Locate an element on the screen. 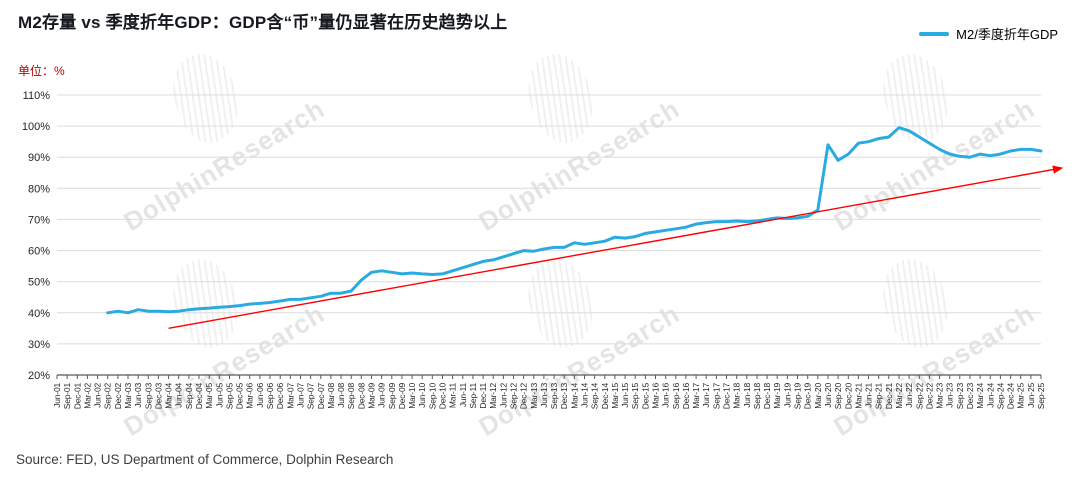 This screenshot has height=488, width=1080. x-tick-label: Mar-18 is located at coordinates (737, 396).